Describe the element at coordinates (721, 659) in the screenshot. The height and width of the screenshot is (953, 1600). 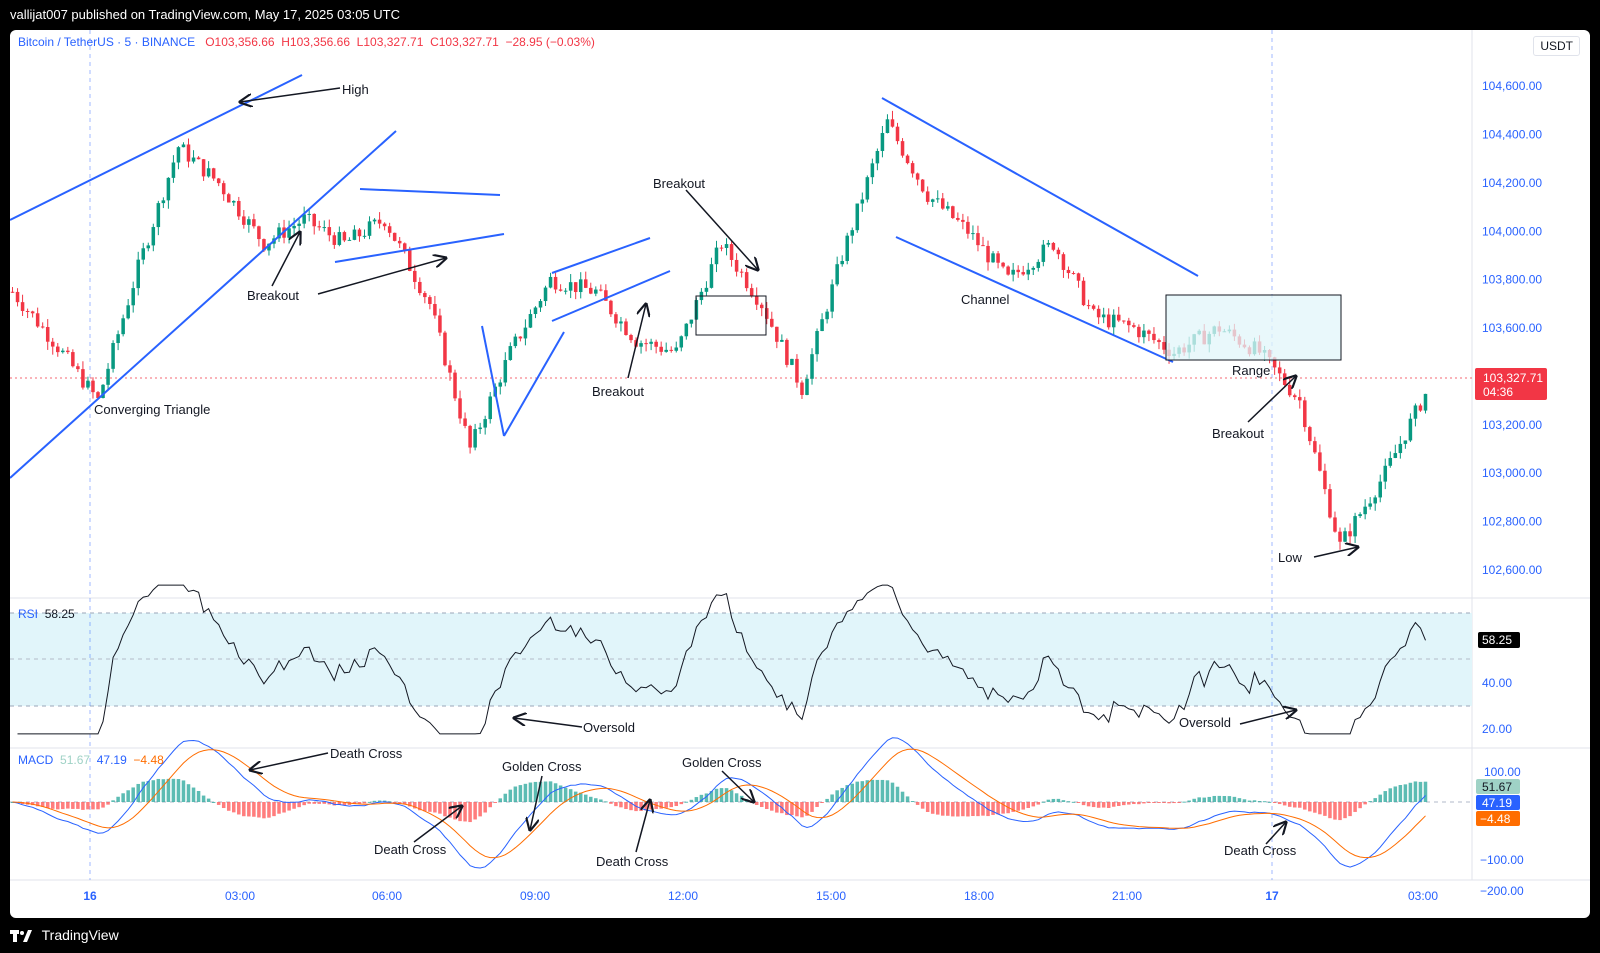
I see `rsi-series` at that location.